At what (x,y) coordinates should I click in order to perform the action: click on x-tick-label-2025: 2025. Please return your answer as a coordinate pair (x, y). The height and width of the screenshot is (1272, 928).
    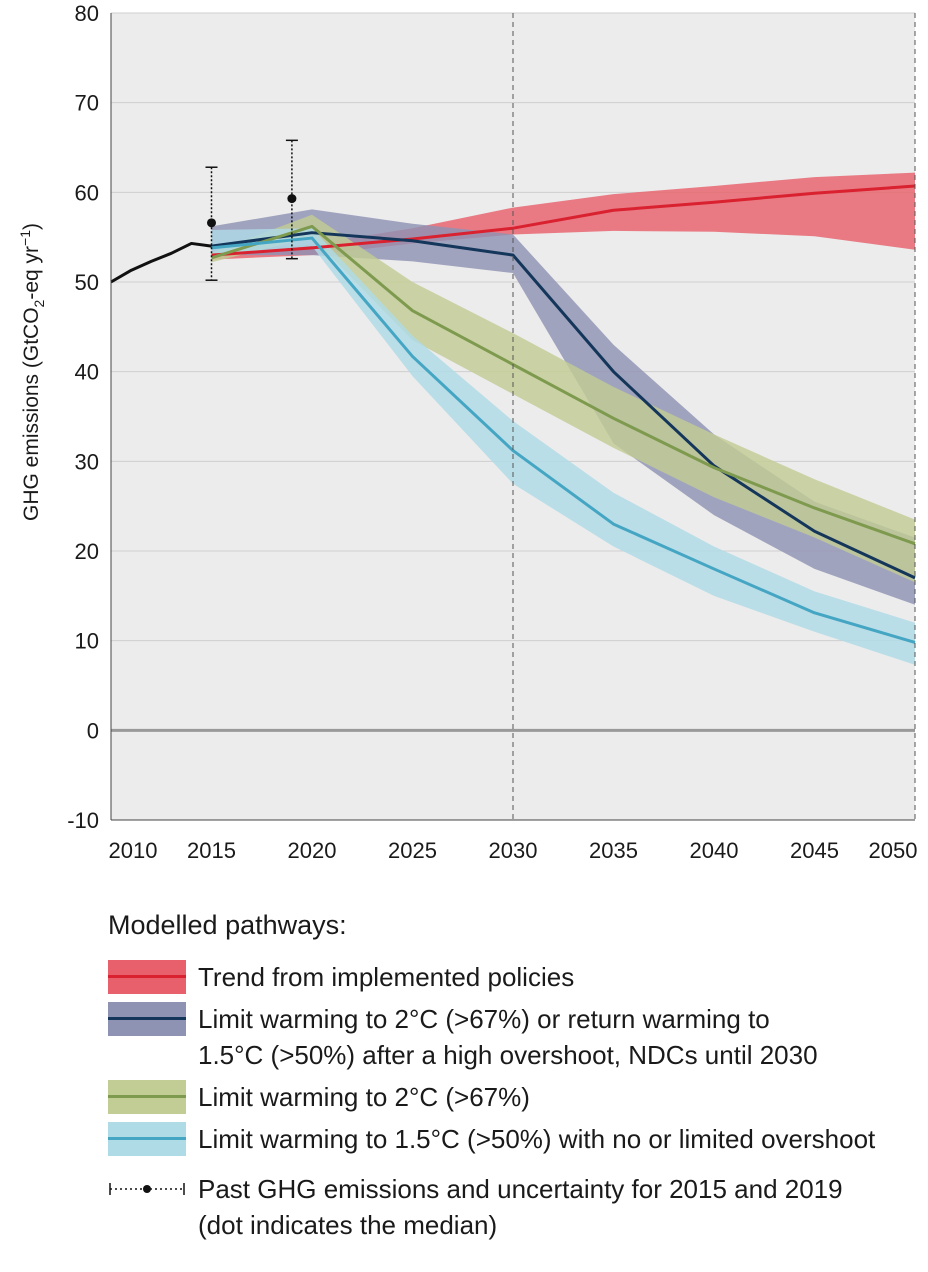
    Looking at the image, I should click on (412, 850).